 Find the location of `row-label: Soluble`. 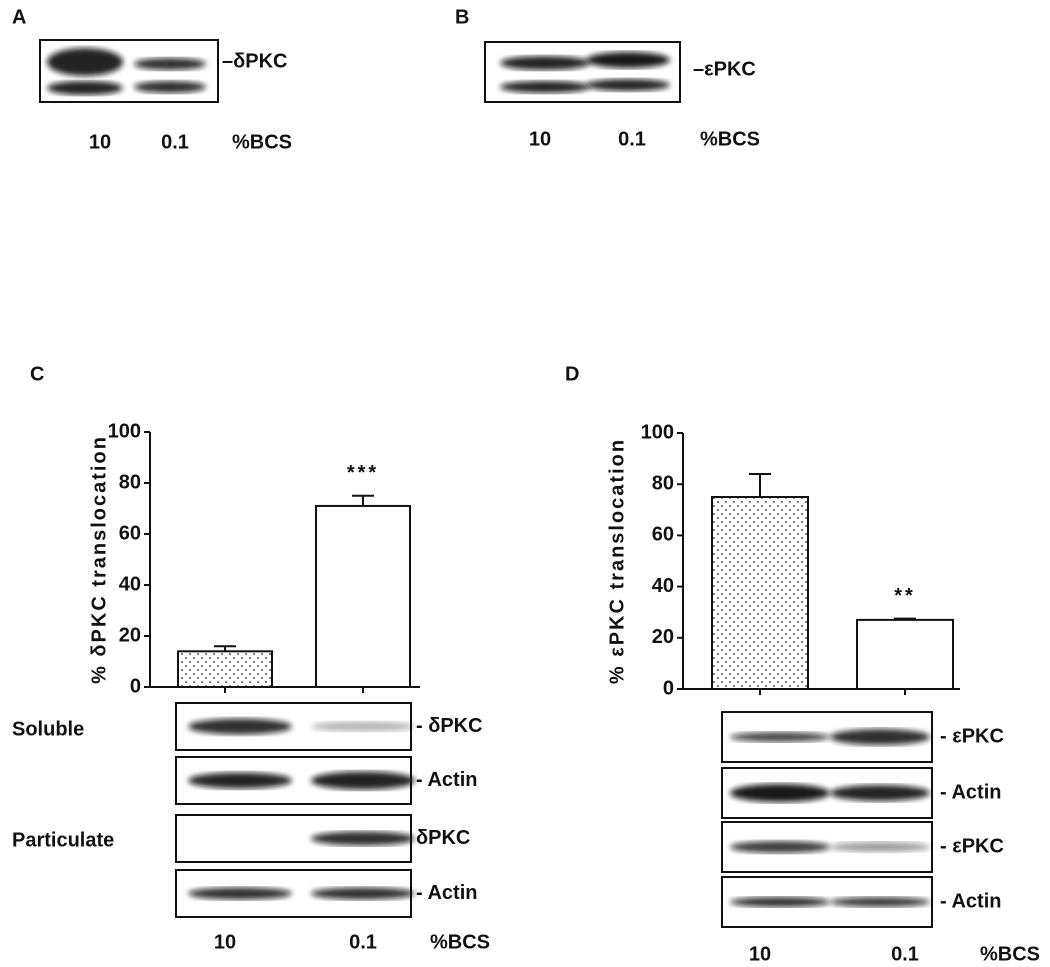

row-label: Soluble is located at coordinates (48, 729).